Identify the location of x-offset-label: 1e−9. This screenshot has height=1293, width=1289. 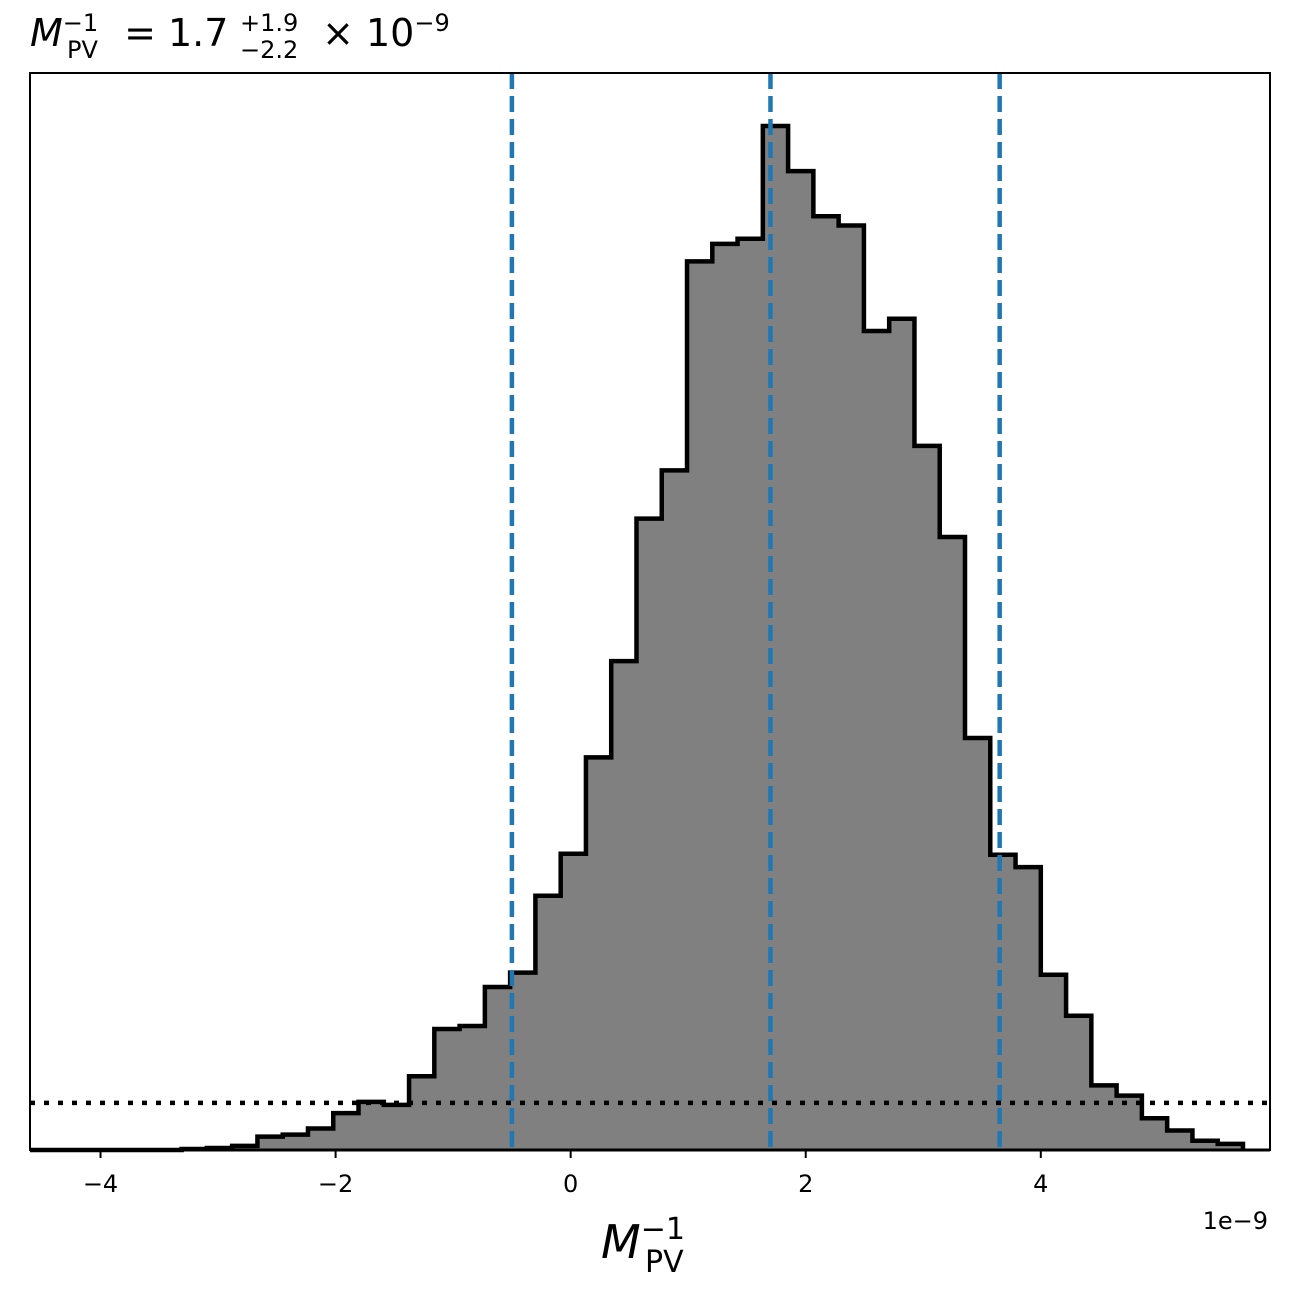
(1235, 1221).